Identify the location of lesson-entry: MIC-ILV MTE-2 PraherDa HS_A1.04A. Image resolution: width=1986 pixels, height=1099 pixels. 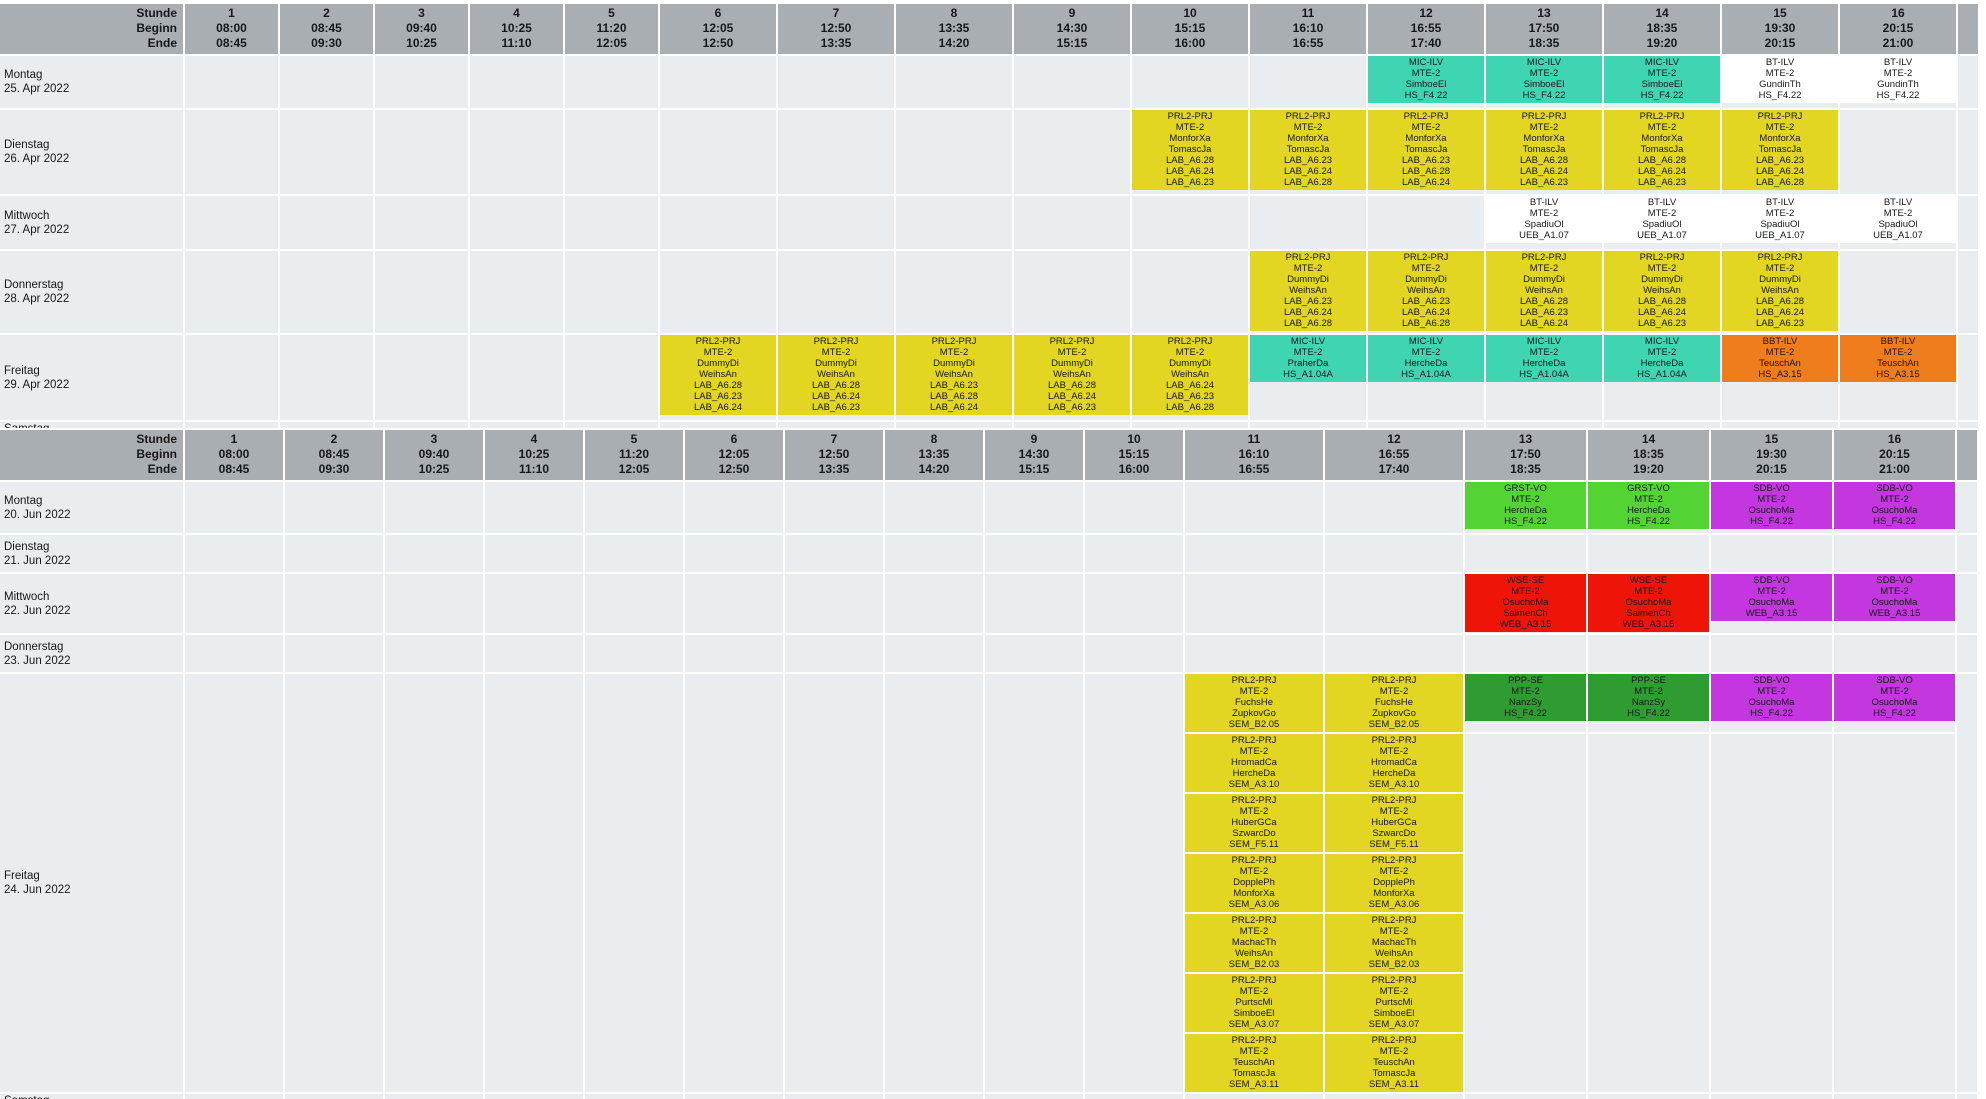
(1308, 358).